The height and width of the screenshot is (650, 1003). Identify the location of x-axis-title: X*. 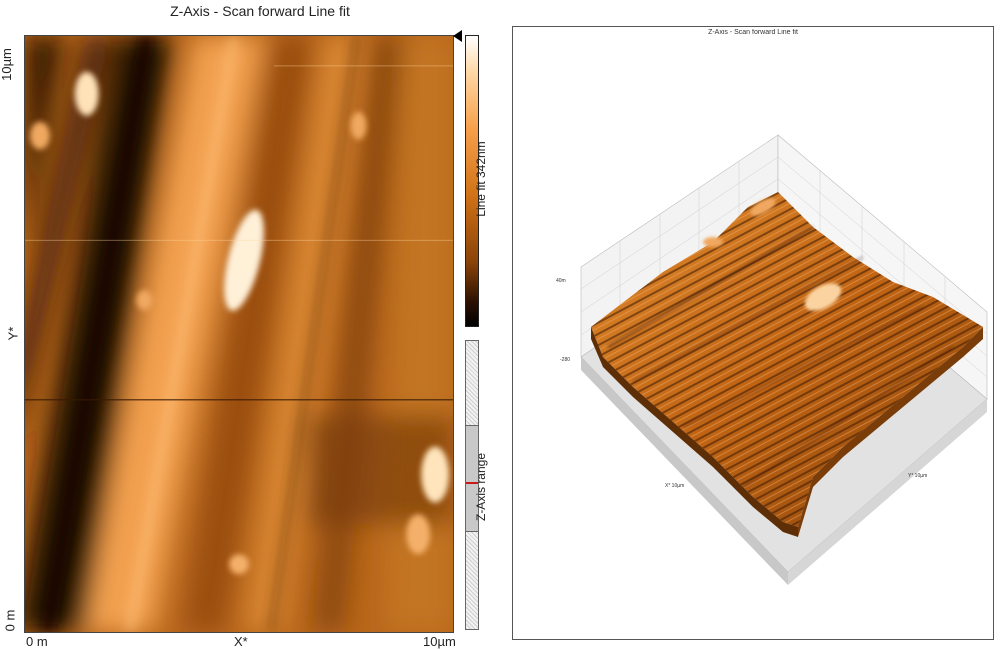
(241, 641).